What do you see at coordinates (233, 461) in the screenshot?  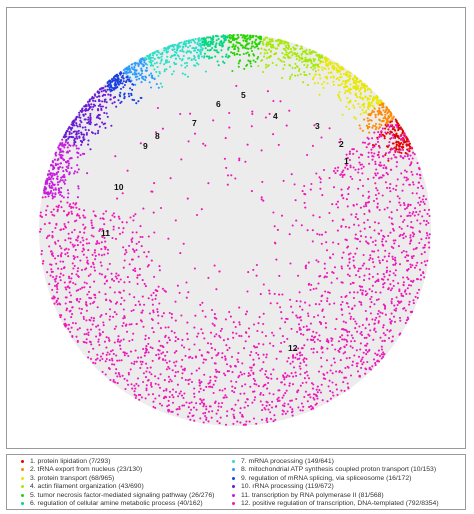 I see `legend-dot-icon` at bounding box center [233, 461].